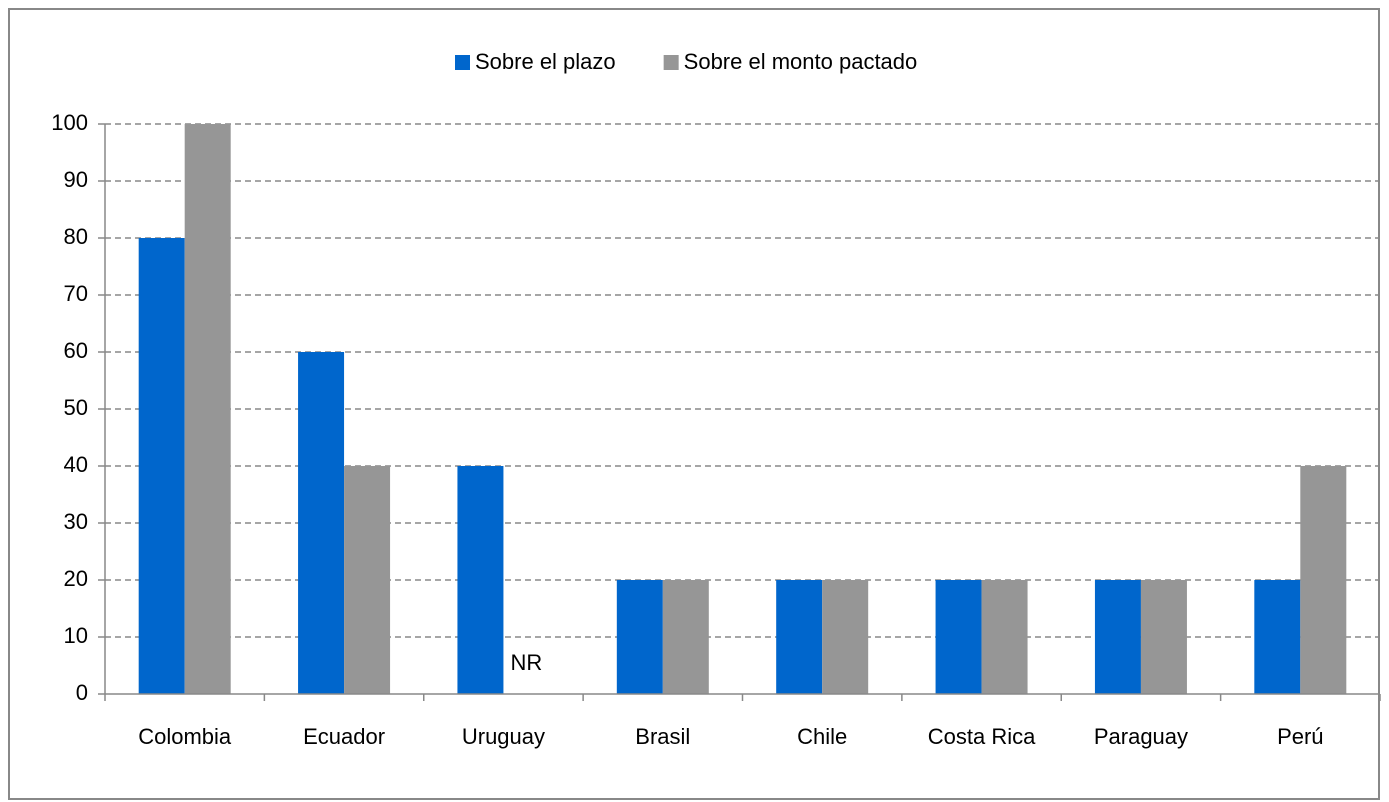  I want to click on x-tick-label: Paraguay, so click(1141, 736).